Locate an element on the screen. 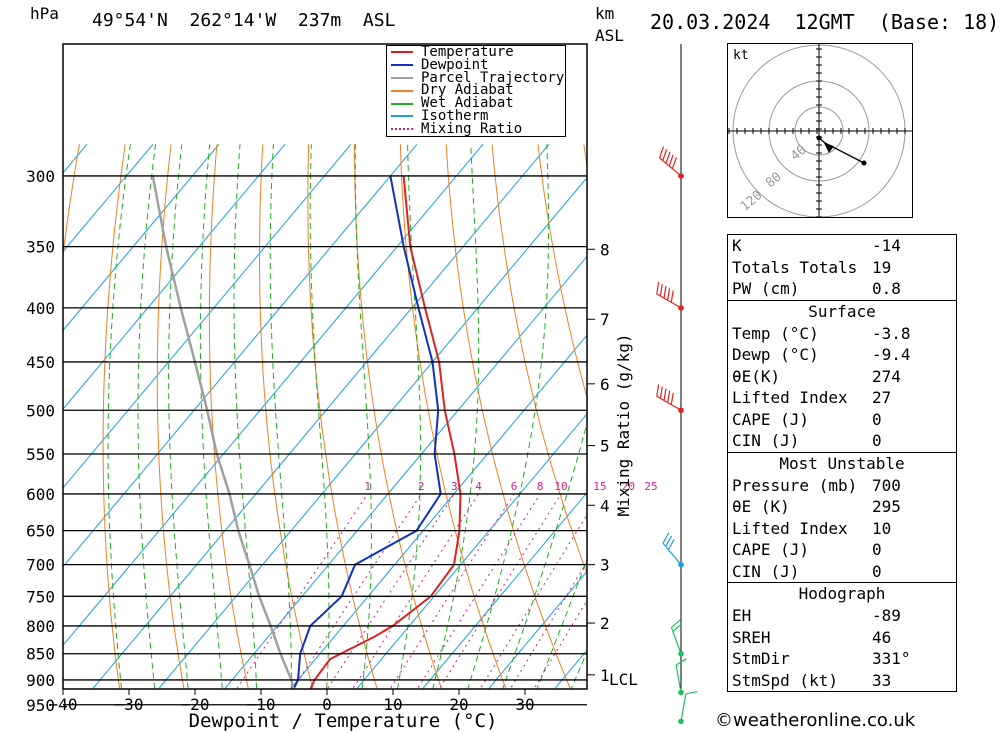 The width and height of the screenshot is (1000, 733). hodograph-header: Hodograph is located at coordinates (842, 593).